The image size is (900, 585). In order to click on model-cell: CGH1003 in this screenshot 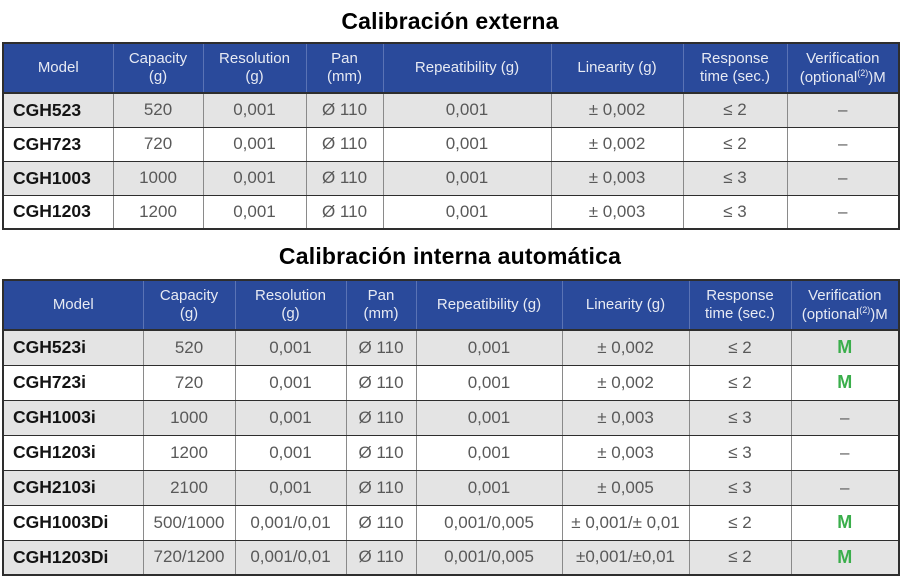, I will do `click(58, 178)`.